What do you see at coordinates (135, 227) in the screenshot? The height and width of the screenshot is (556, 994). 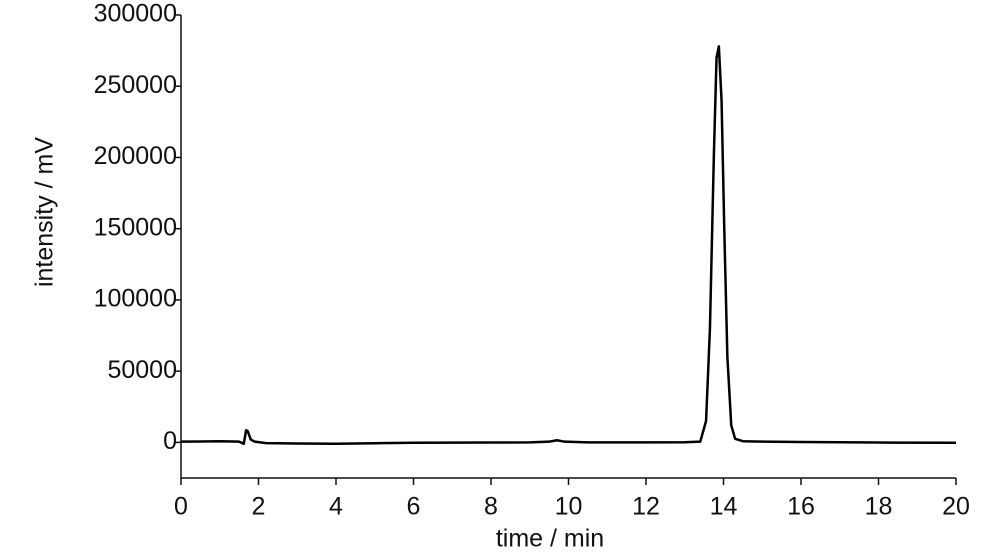 I see `y-tick-label: 150000` at bounding box center [135, 227].